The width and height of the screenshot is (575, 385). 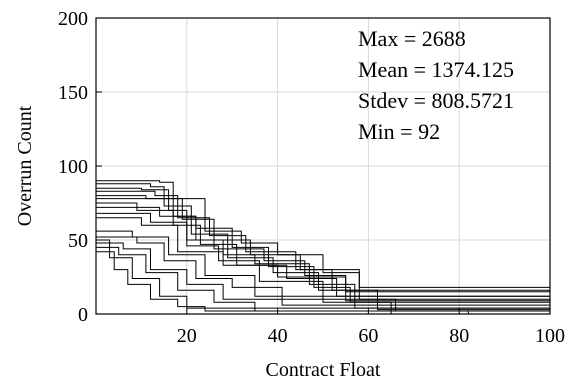 What do you see at coordinates (459, 336) in the screenshot?
I see `x-tick-label: 80` at bounding box center [459, 336].